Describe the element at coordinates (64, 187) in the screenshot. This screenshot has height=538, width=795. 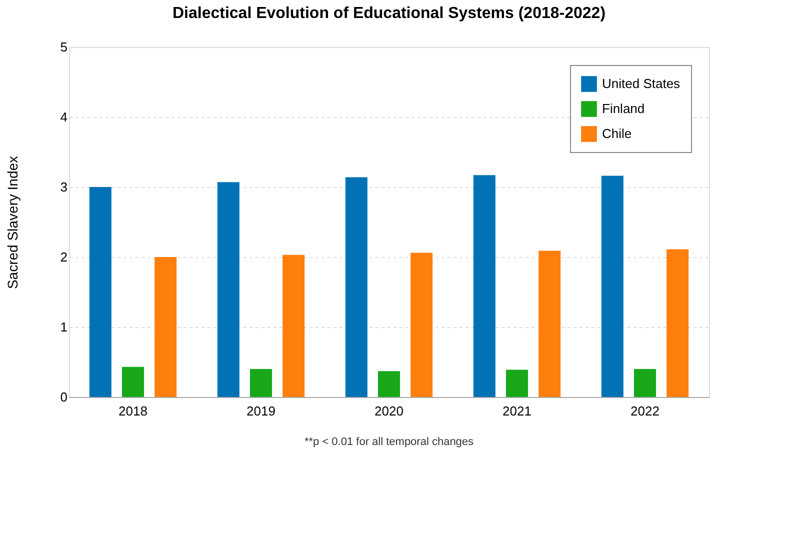
I see `y-tick-label: 3` at that location.